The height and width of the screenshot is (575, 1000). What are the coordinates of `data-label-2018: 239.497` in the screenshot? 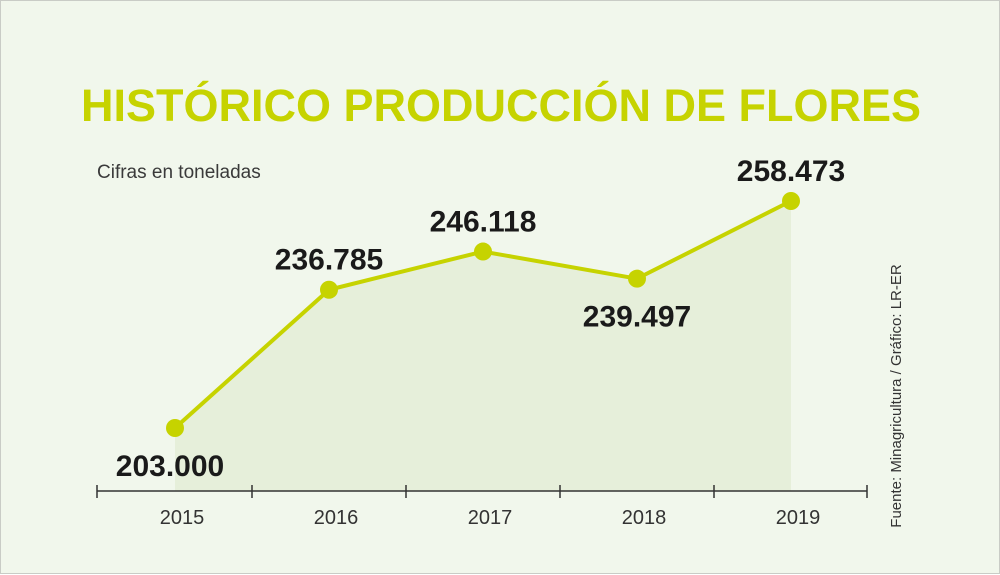 It's located at (637, 317).